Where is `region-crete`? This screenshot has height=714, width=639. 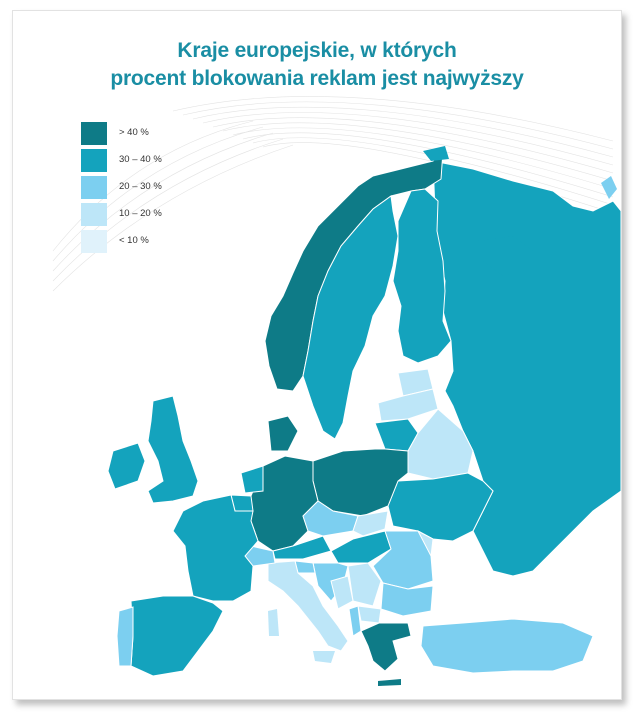
region-crete is located at coordinates (389, 682).